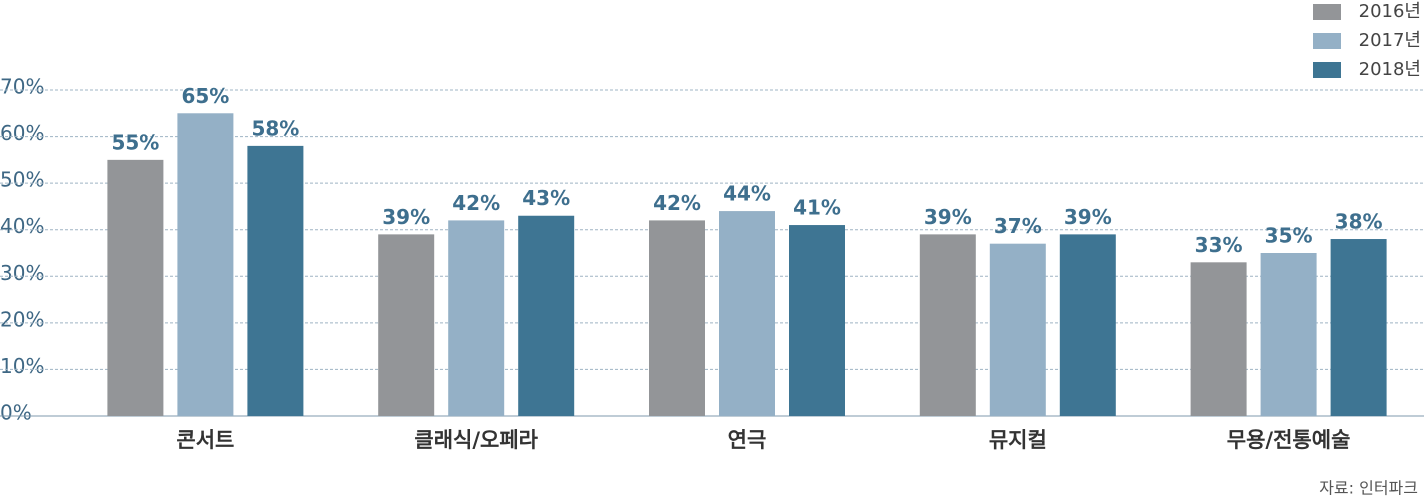 The height and width of the screenshot is (501, 1424). What do you see at coordinates (817, 208) in the screenshot?
I see `value-label: 41%` at bounding box center [817, 208].